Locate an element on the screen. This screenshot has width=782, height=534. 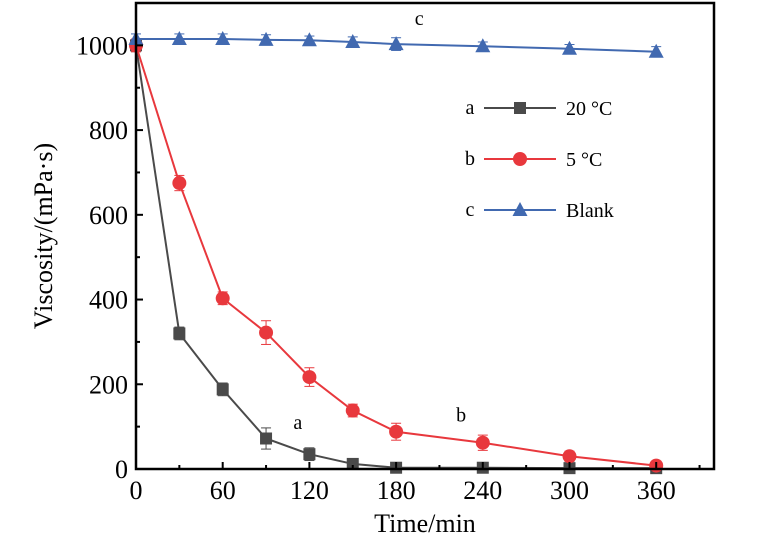
y-tick-label: 1000 is located at coordinates (102, 45).